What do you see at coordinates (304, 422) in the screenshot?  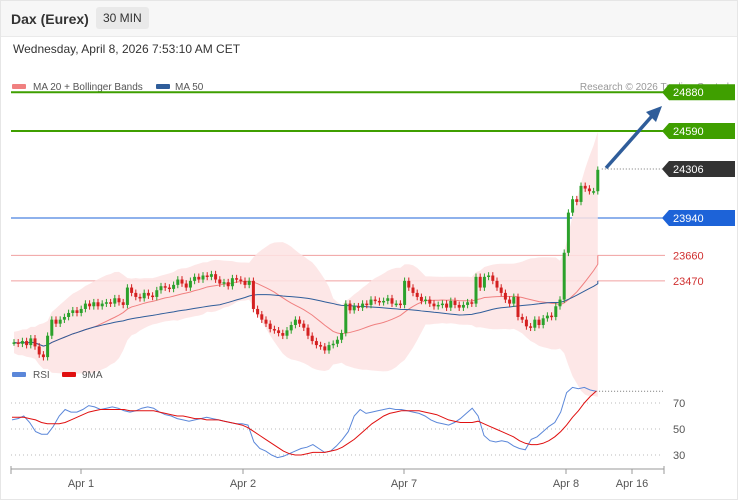 I see `rsi-line` at bounding box center [304, 422].